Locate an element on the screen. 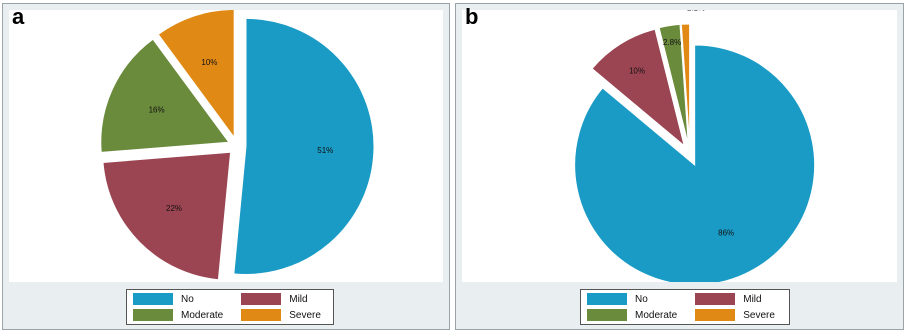 Image resolution: width=907 pixels, height=333 pixels. legend-a: No Mild Moderate Severe is located at coordinates (230, 307).